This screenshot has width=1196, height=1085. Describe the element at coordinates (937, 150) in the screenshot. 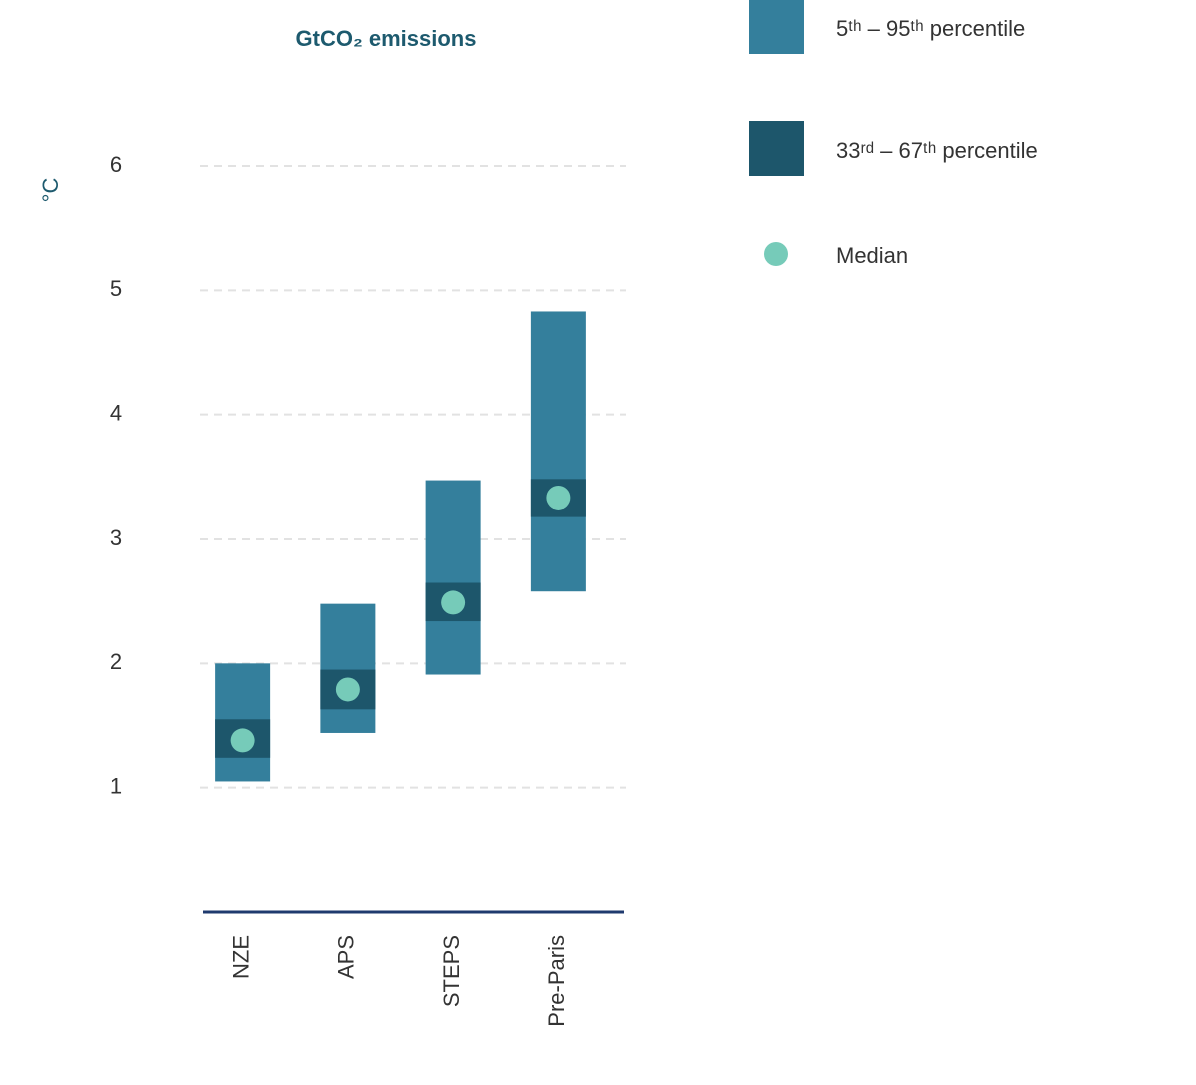

I see `legend-label: 33ʳᵈ – 67ᵗʰ percentile` at that location.